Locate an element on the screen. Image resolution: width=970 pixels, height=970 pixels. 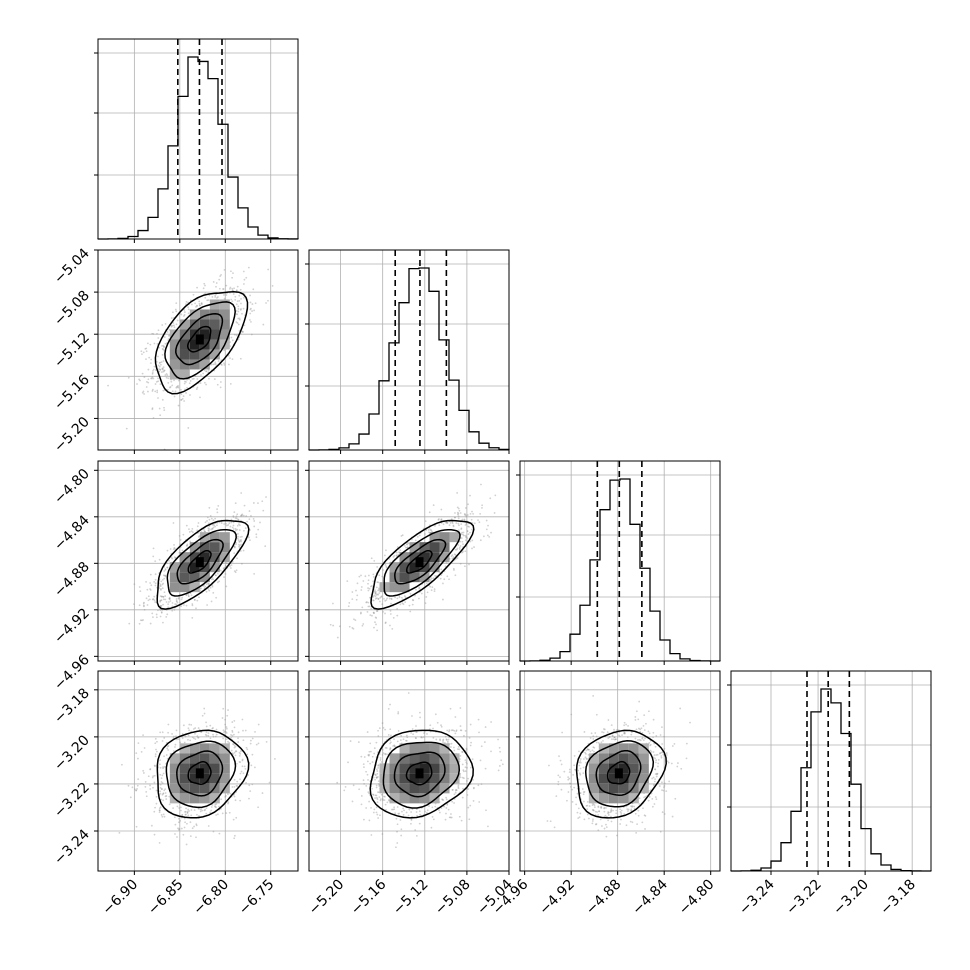
x-tick-label: −3.22 is located at coordinates (804, 898).